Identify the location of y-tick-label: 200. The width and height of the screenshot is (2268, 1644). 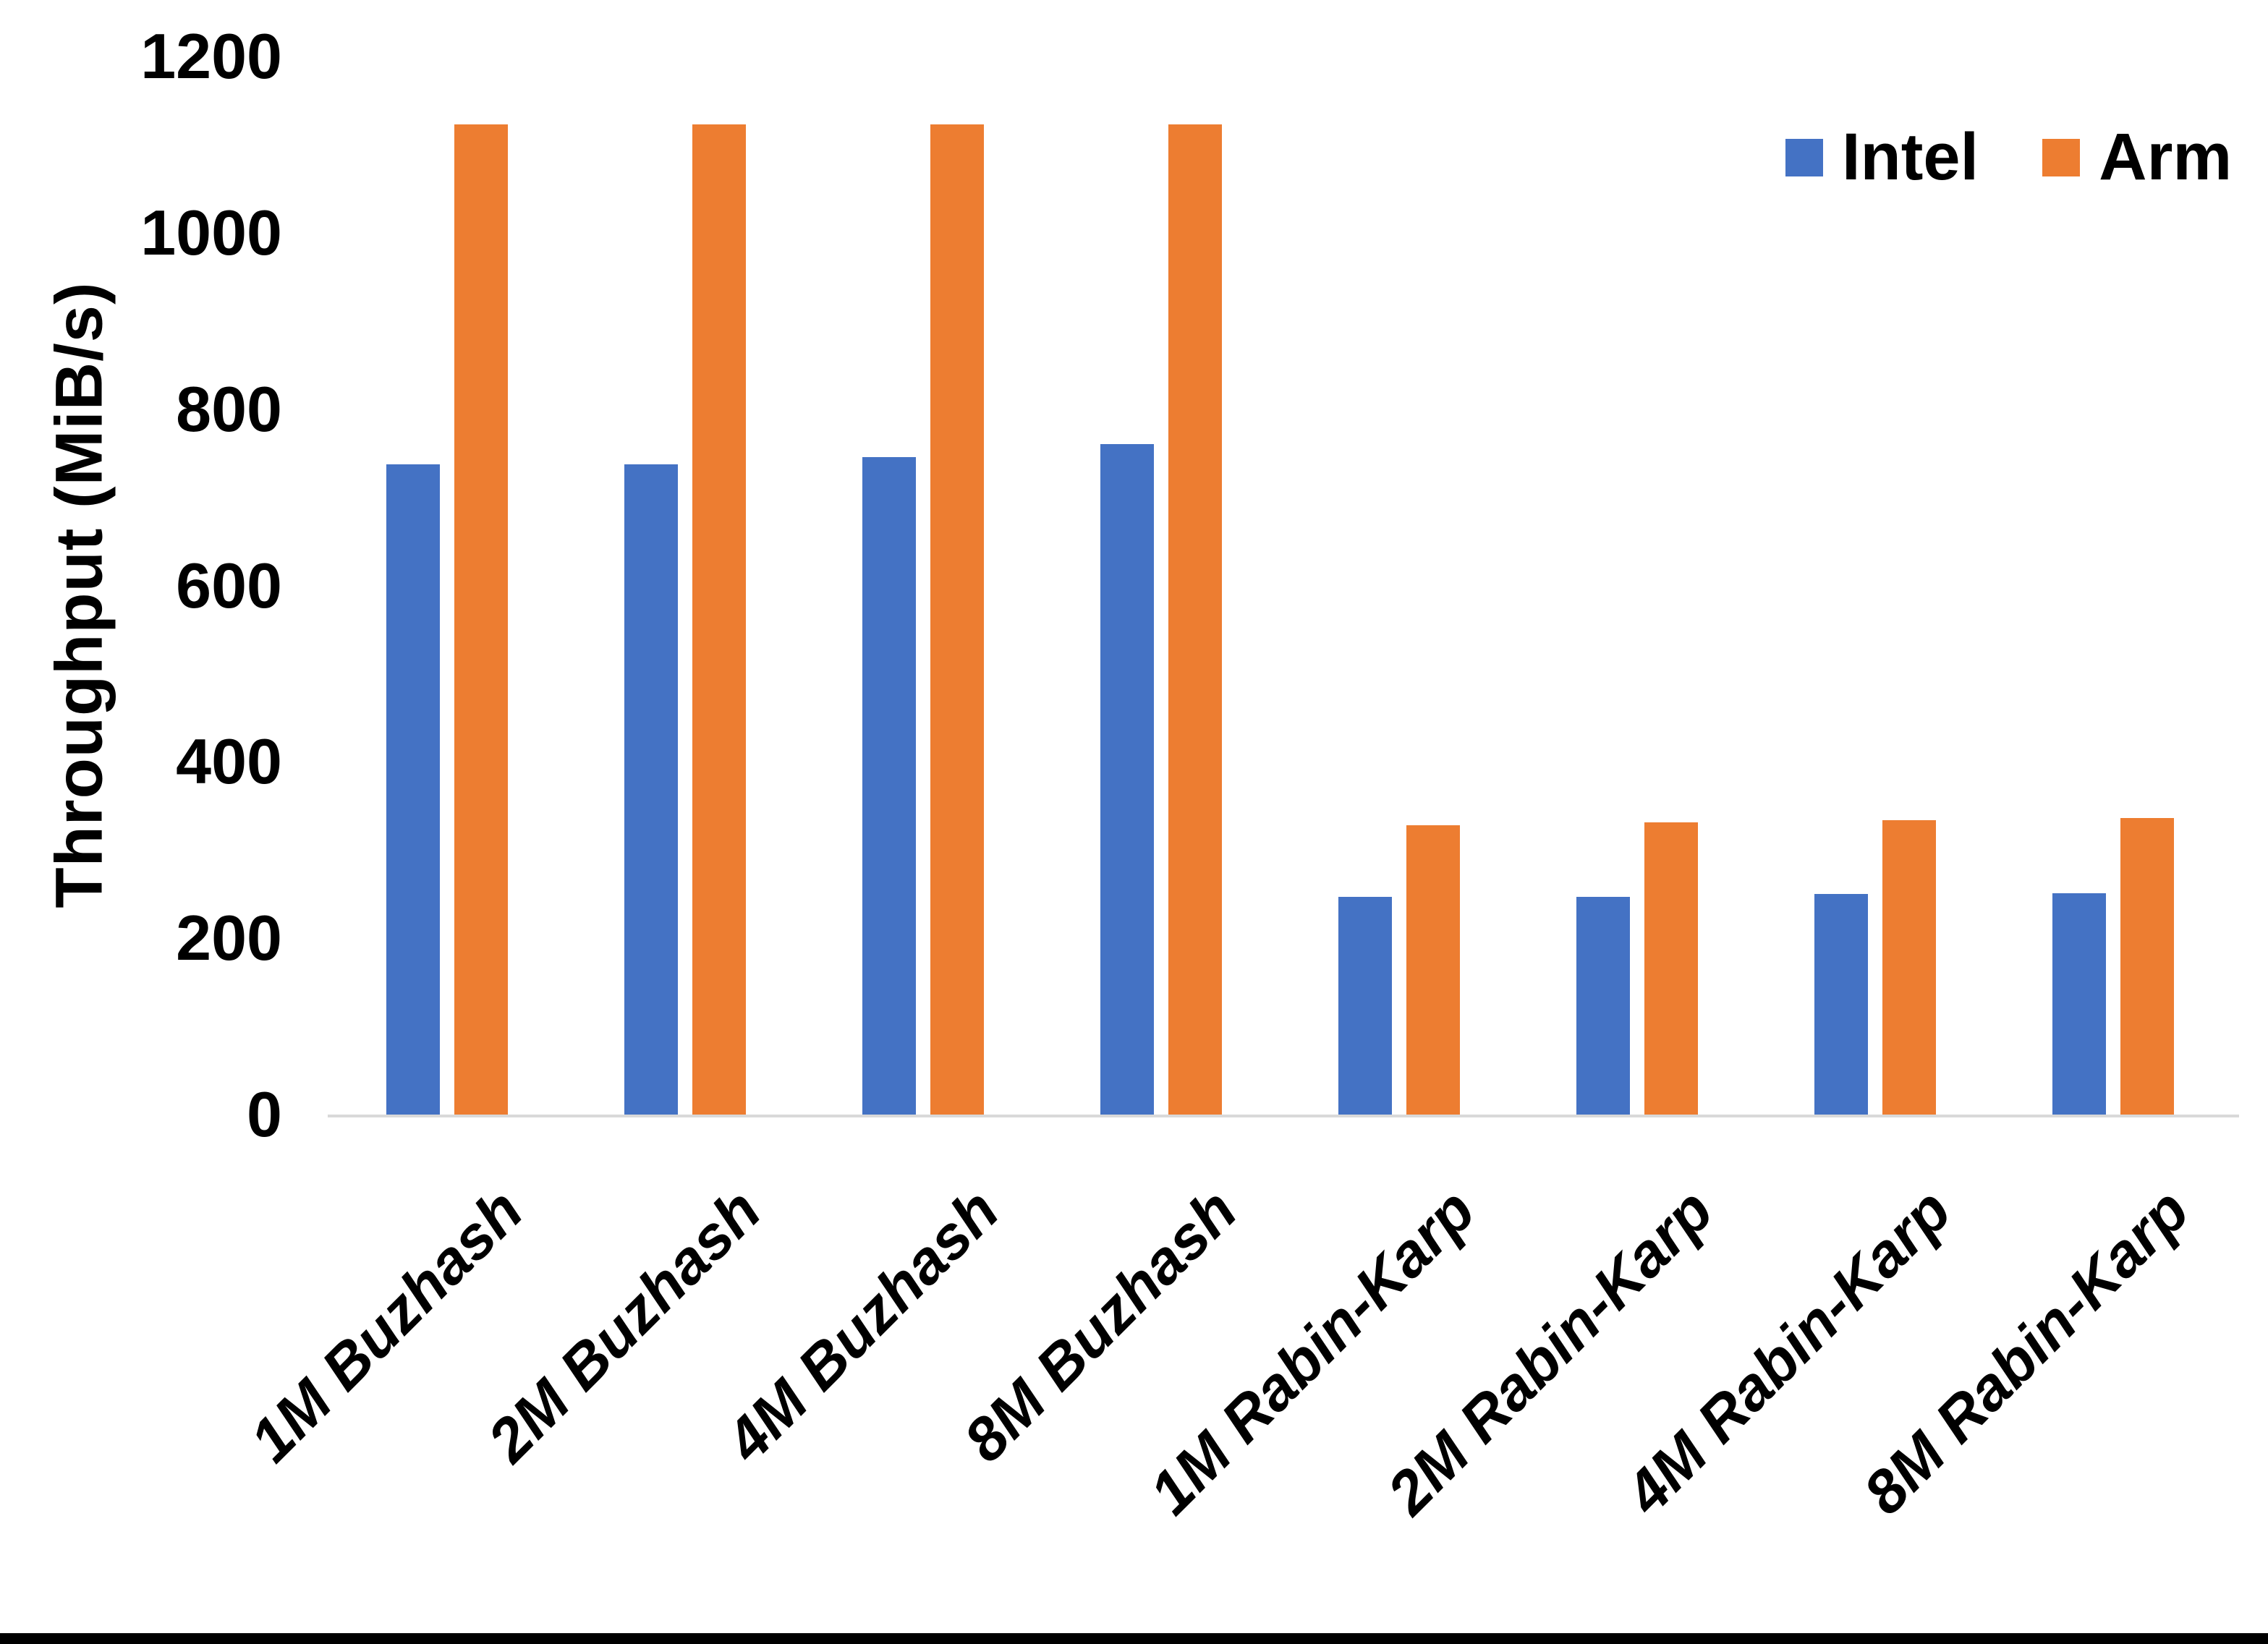
(229, 938).